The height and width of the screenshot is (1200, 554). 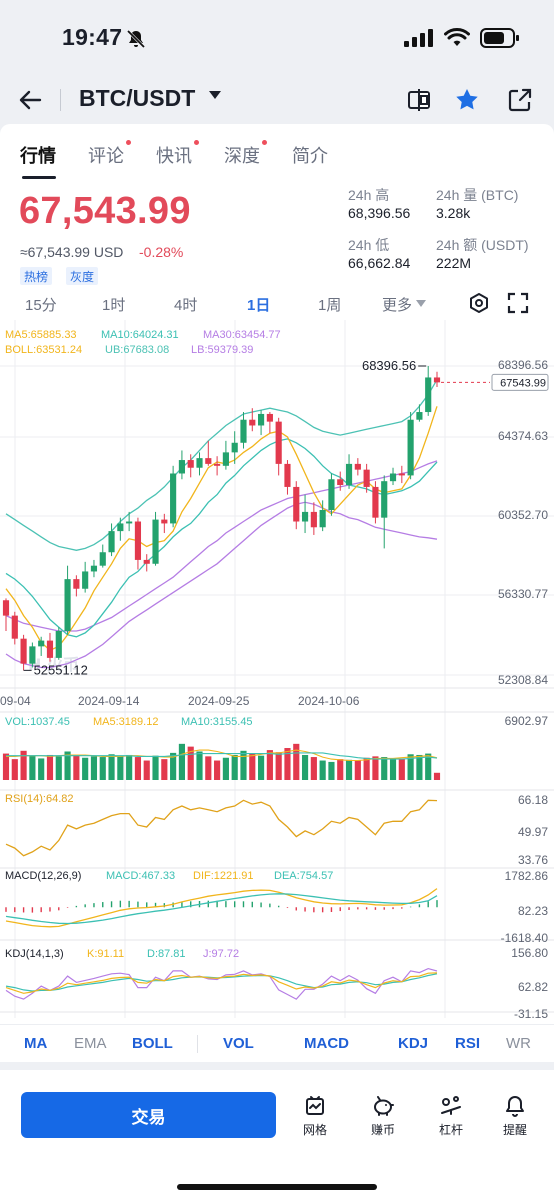 I want to click on indicator-ema: EMA, so click(x=90, y=1043).